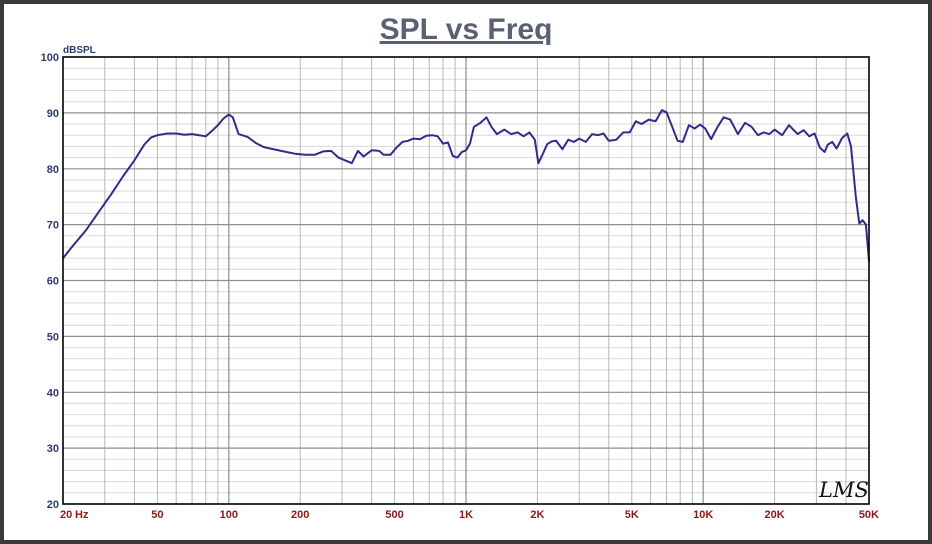 The height and width of the screenshot is (544, 932). I want to click on y-tick-label: 60, so click(53, 282).